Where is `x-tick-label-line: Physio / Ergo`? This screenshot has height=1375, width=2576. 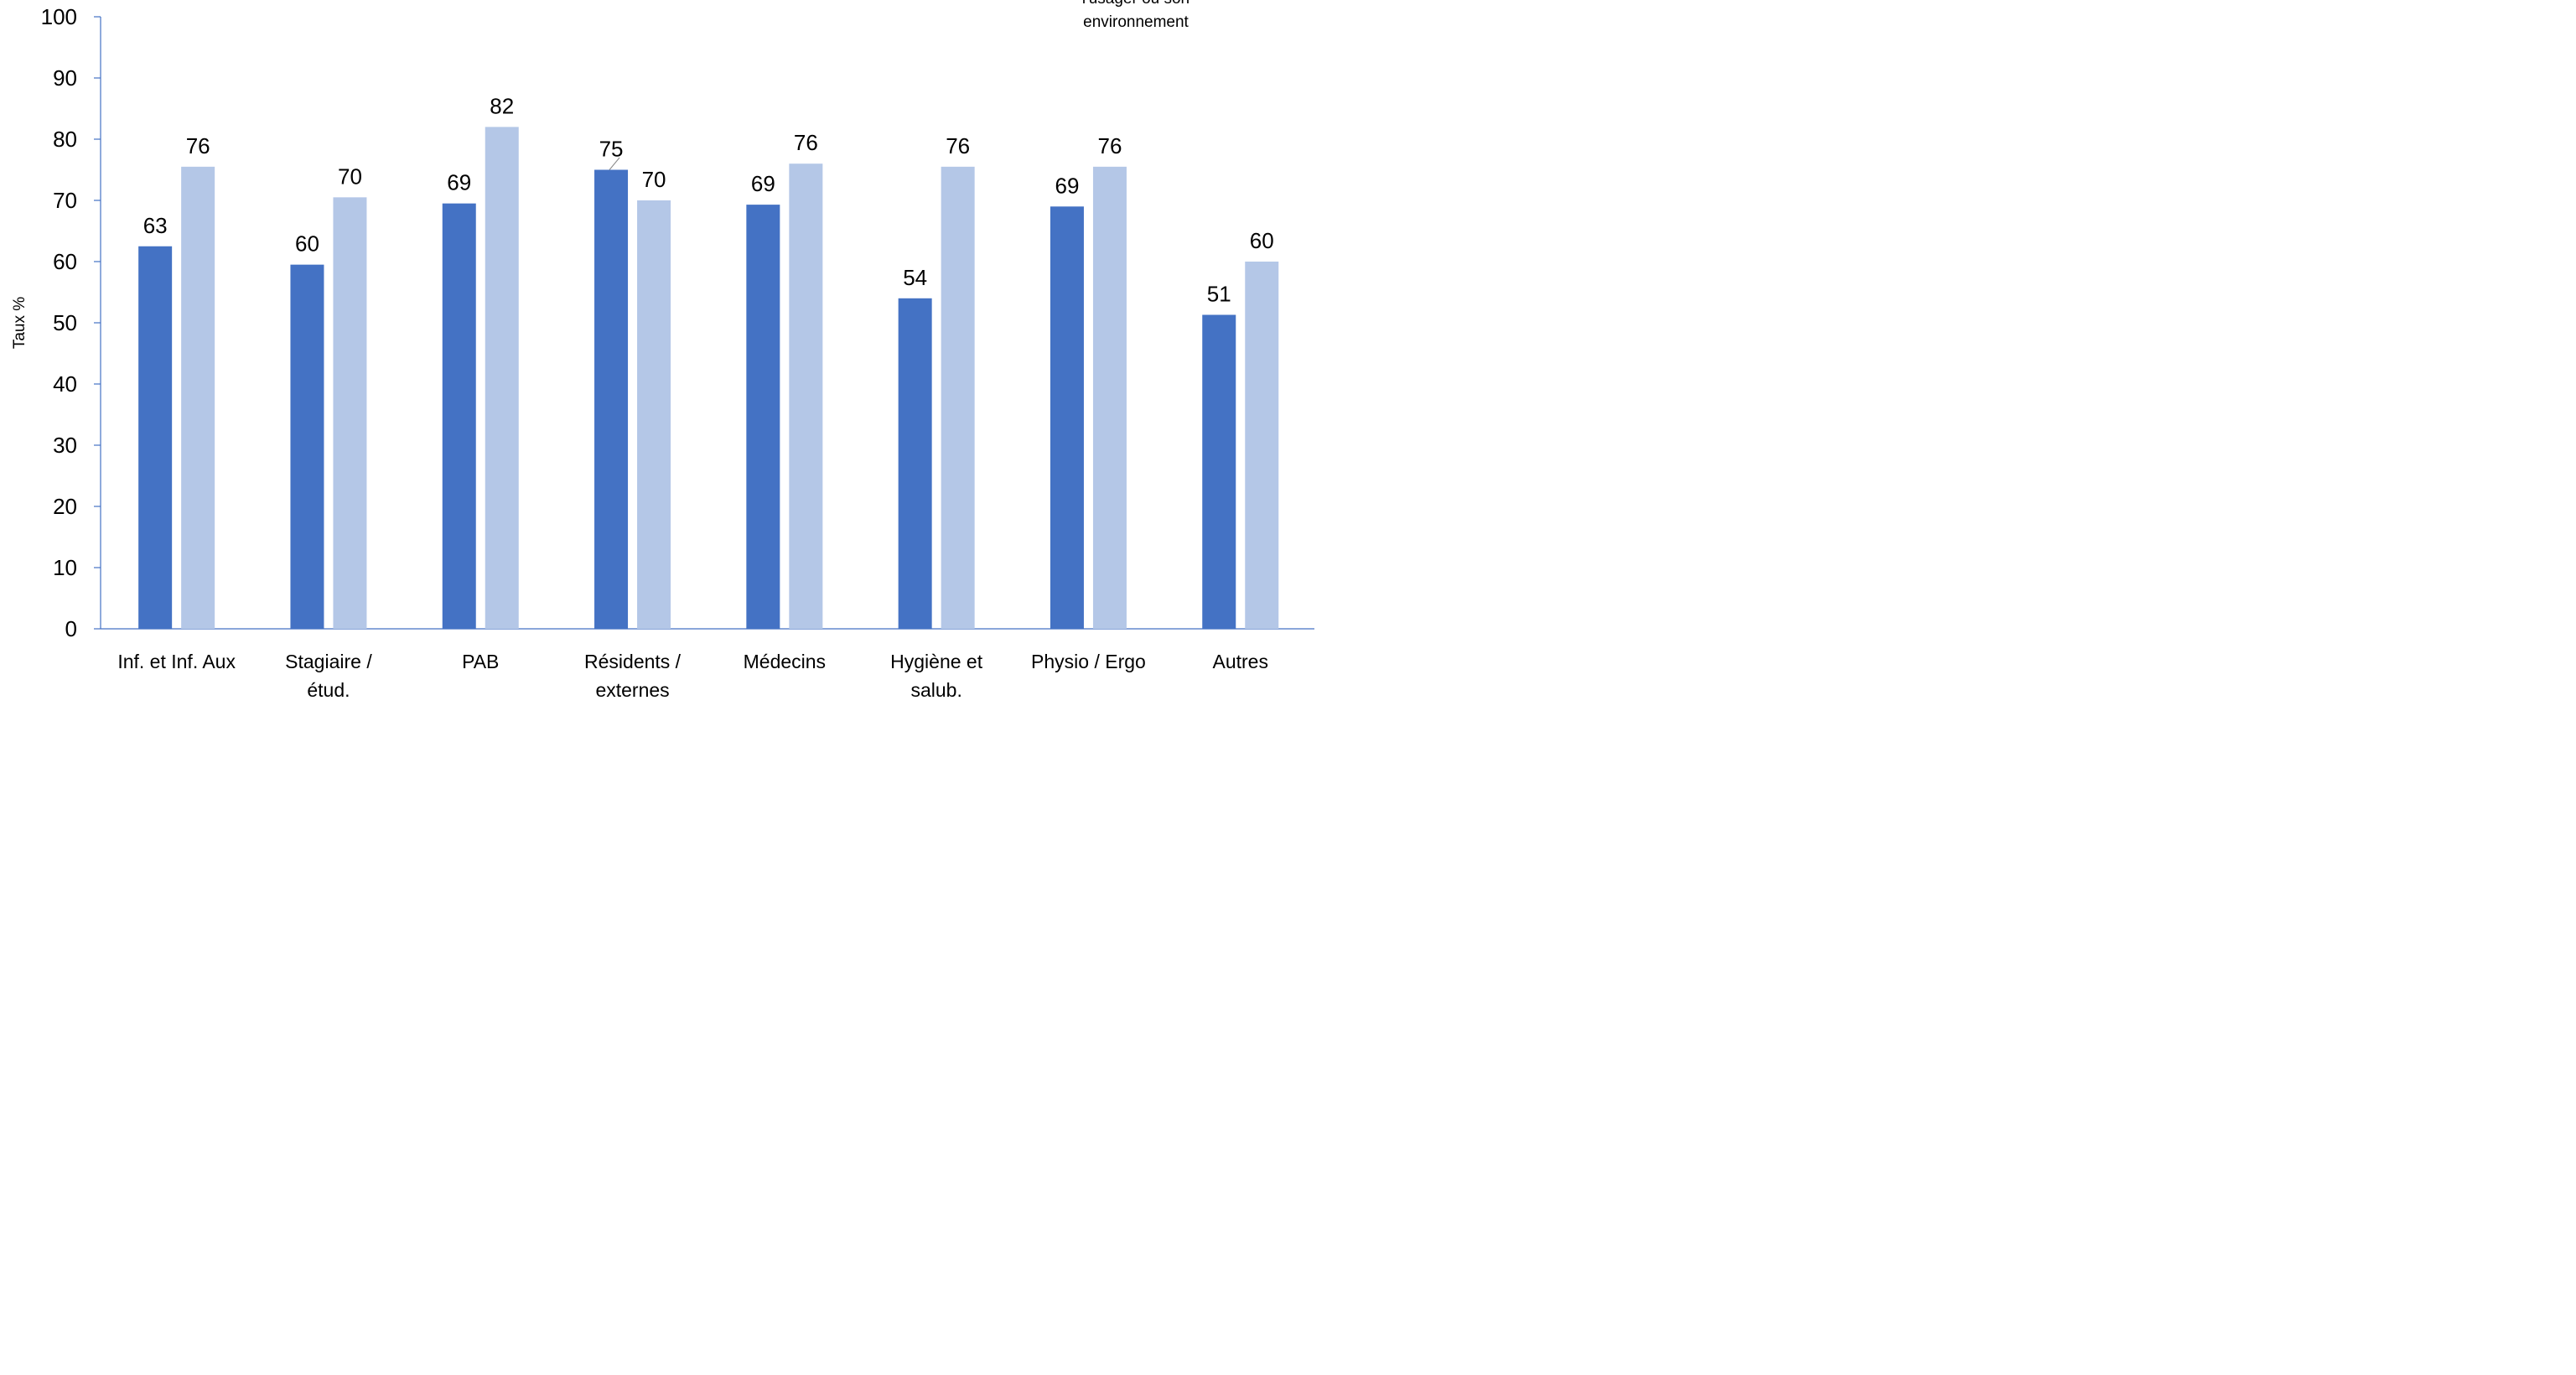 x-tick-label-line: Physio / Ergo is located at coordinates (1088, 661).